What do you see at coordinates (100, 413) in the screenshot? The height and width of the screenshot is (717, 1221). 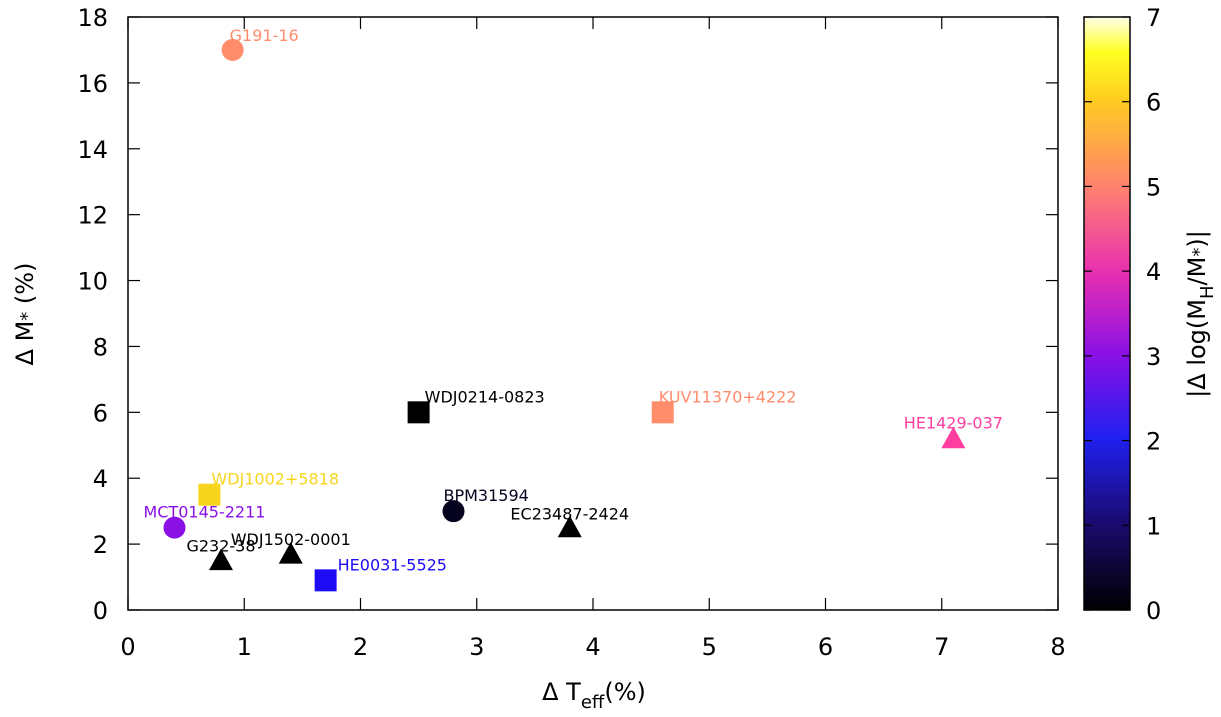 I see `y-tick-label: 6` at bounding box center [100, 413].